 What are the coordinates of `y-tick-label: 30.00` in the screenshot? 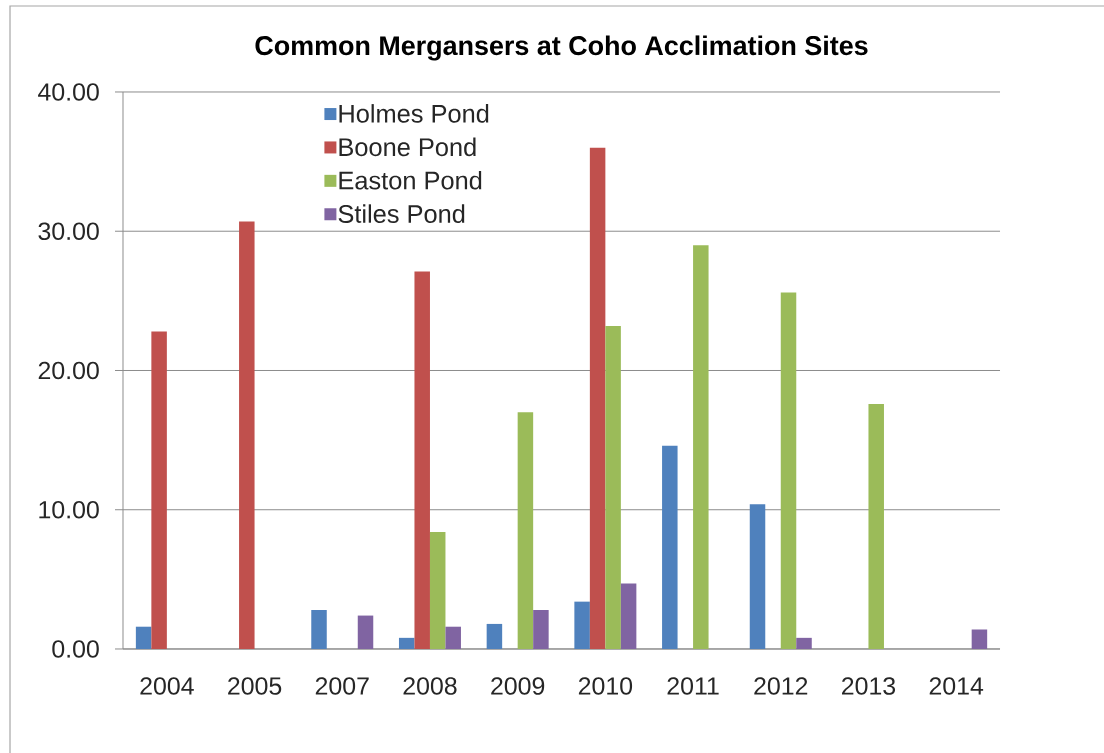 It's located at (68, 231).